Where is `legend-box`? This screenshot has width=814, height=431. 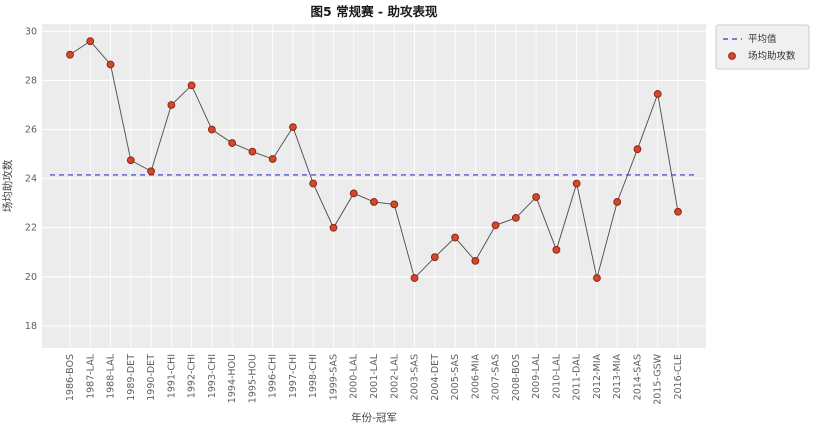 legend-box is located at coordinates (762, 47).